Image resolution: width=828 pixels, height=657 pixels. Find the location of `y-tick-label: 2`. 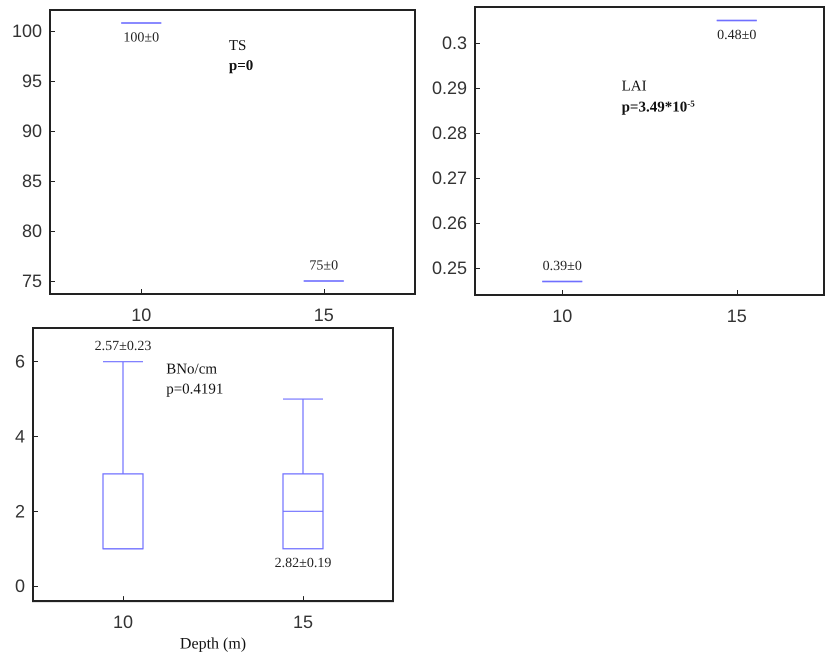

y-tick-label: 2 is located at coordinates (19, 511).